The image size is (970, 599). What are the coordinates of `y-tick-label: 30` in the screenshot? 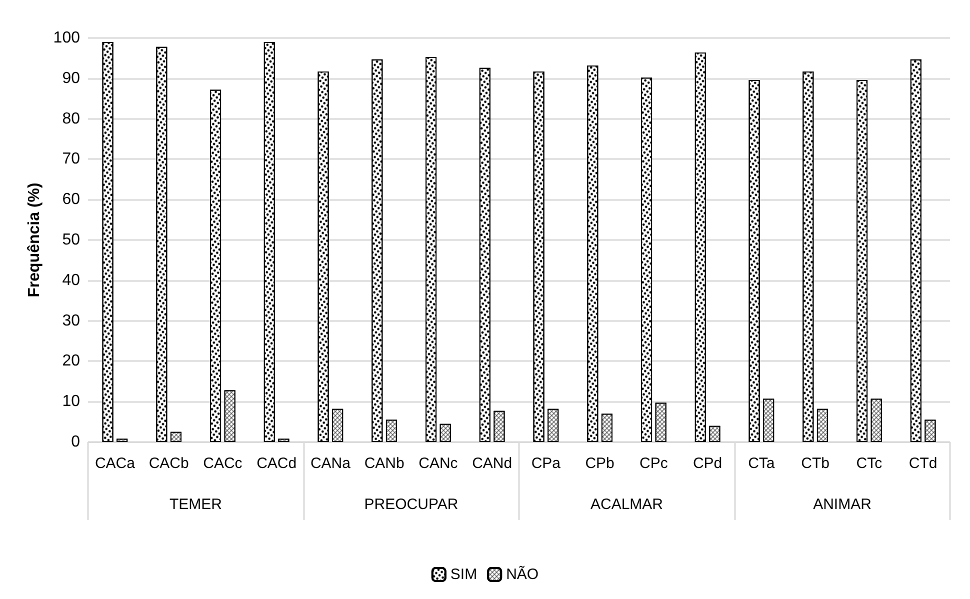 It's located at (71, 321).